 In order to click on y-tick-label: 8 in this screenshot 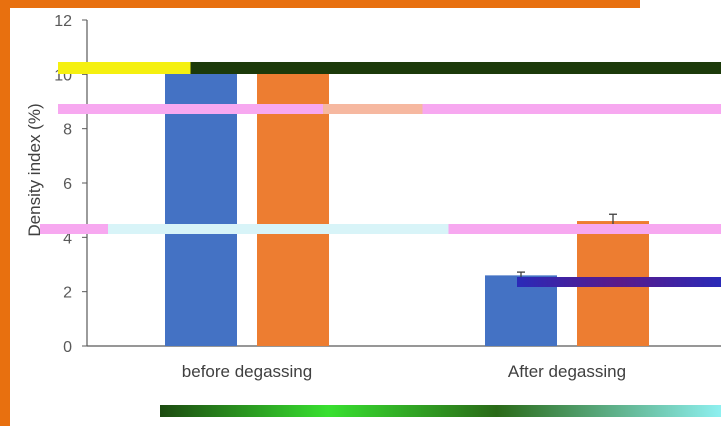, I will do `click(67, 130)`.